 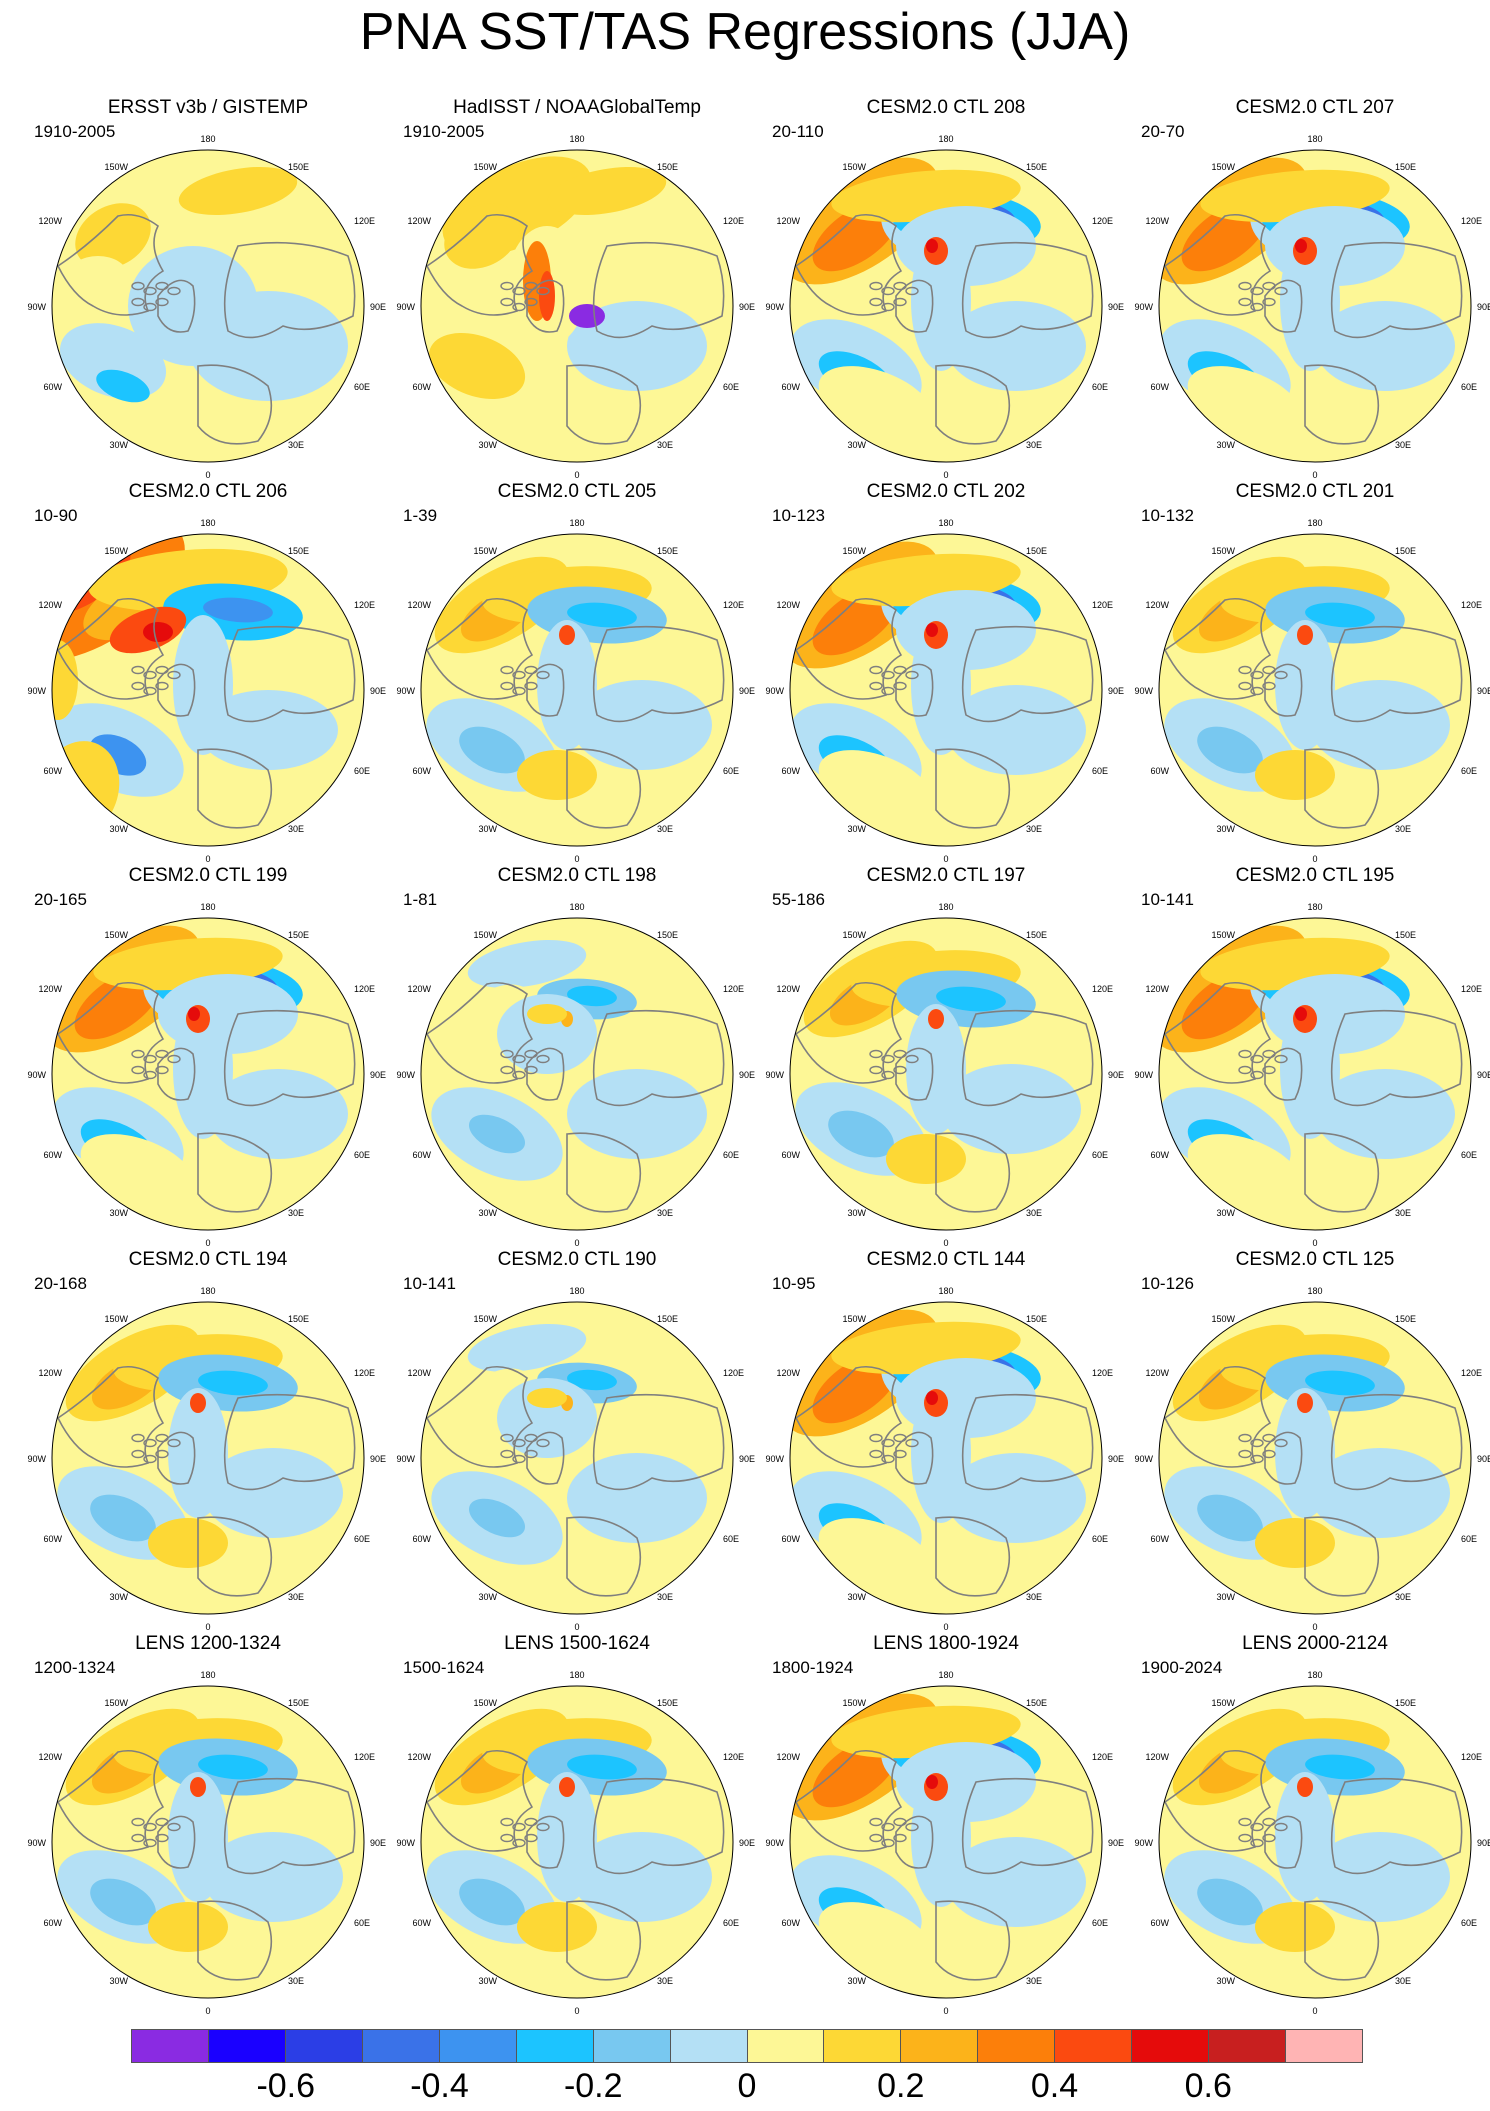 What do you see at coordinates (75, 131) in the screenshot?
I see `panel-years: 1910-2005` at bounding box center [75, 131].